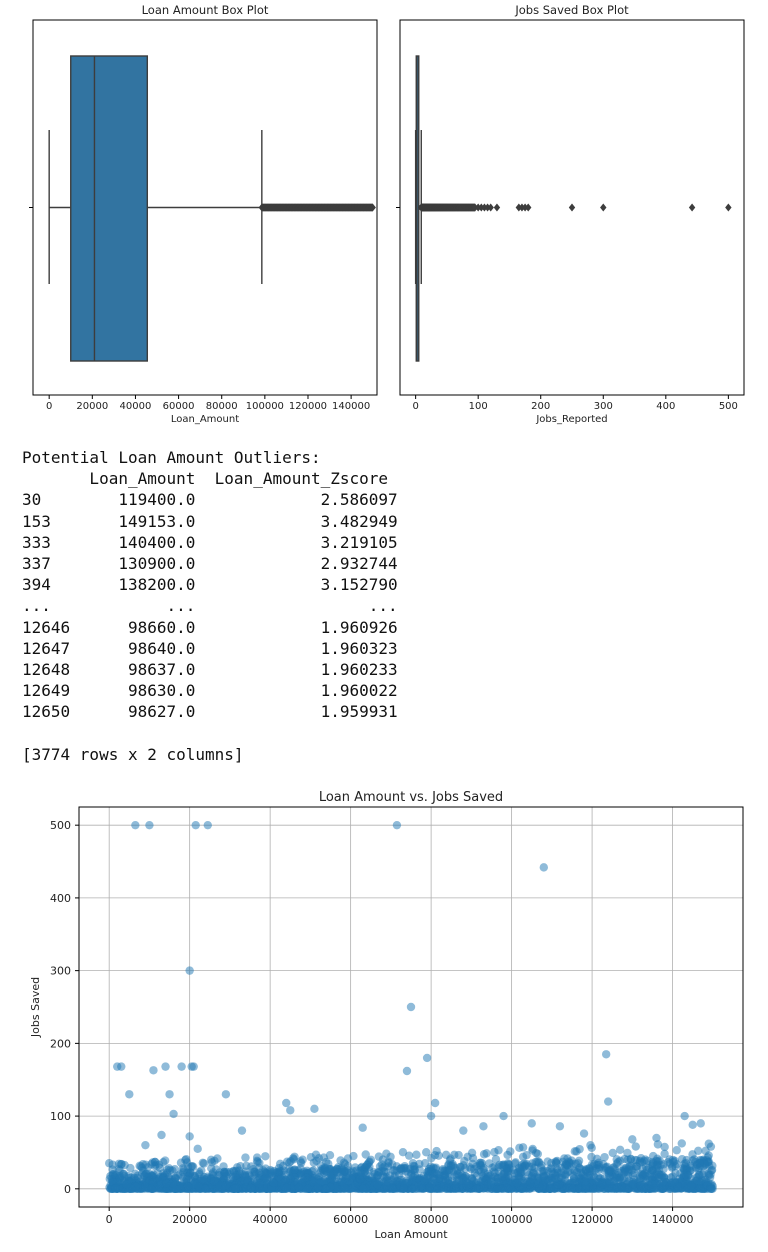 The image size is (768, 1252). Describe the element at coordinates (35, 1007) in the screenshot. I see `scatter-y-axis-label: Jobs Saved` at that location.